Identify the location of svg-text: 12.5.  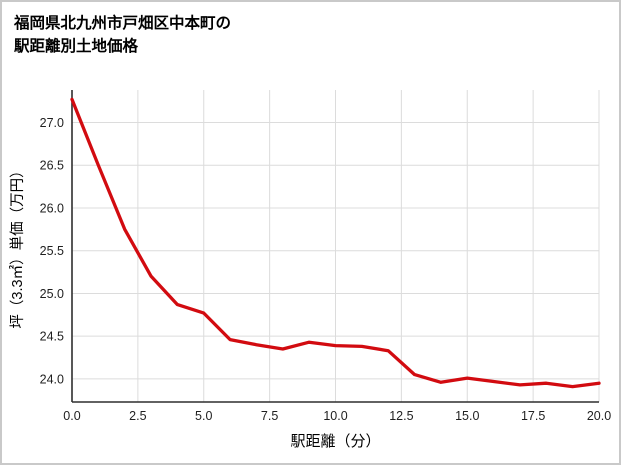
(401, 416).